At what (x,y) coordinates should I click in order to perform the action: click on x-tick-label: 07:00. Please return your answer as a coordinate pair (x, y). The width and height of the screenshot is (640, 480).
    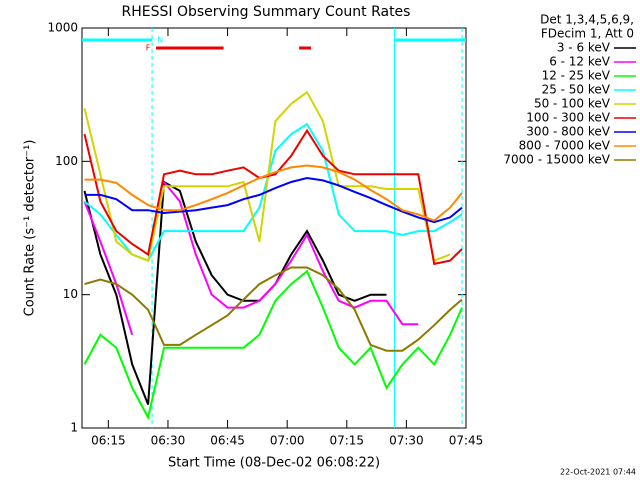
    Looking at the image, I should click on (287, 441).